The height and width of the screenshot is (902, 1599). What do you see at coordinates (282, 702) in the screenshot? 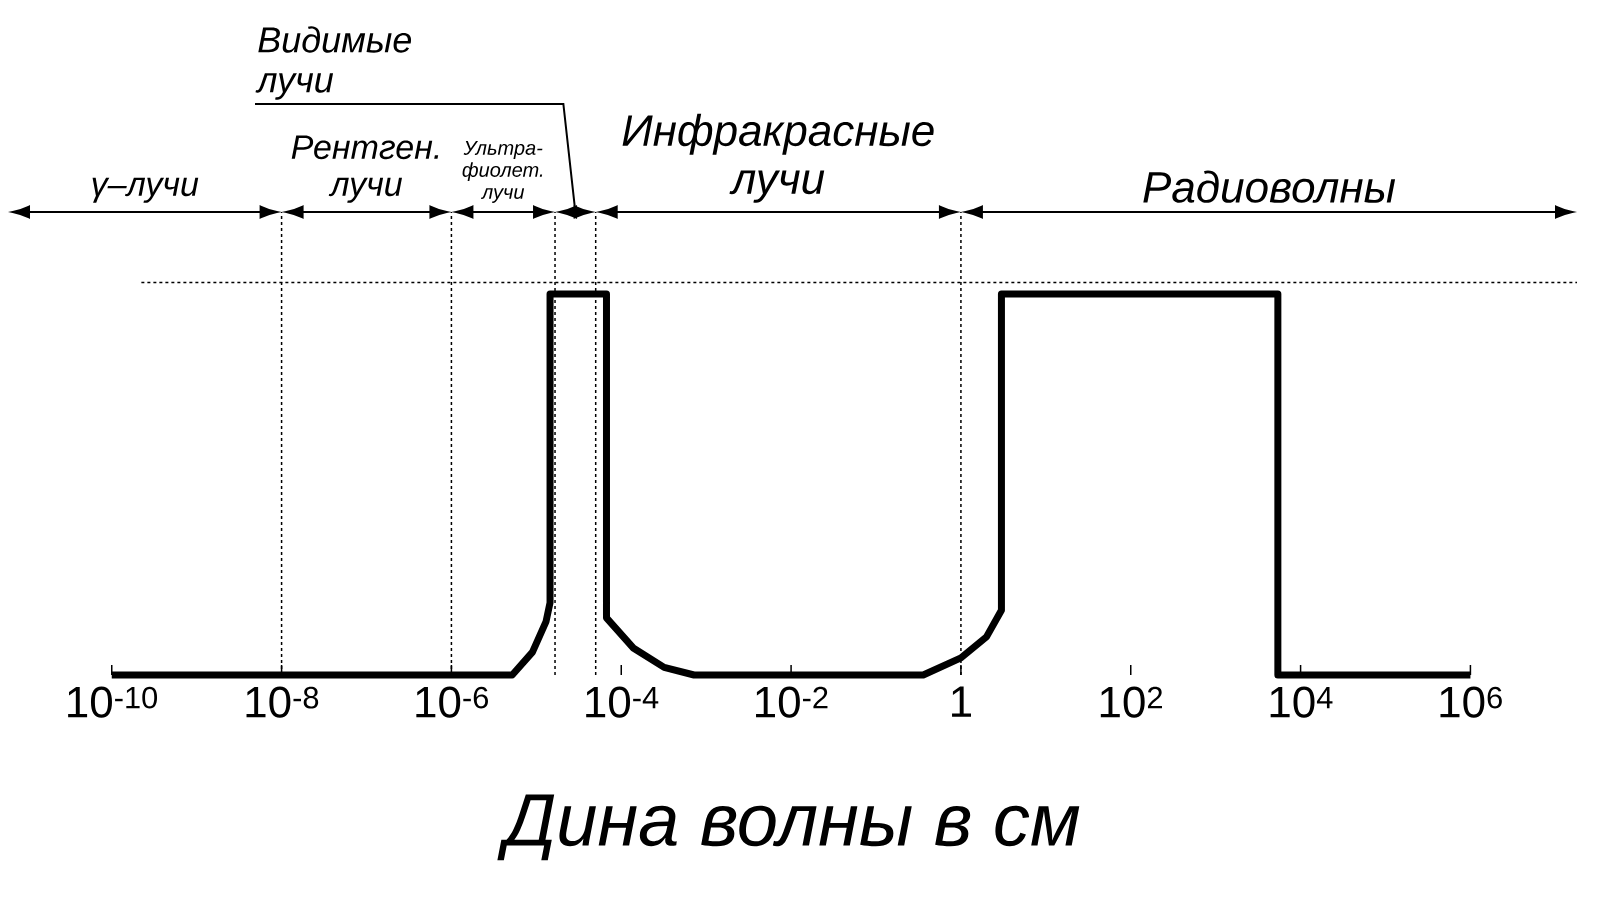
I see `x-tick-label: 10$^{-8}$` at bounding box center [282, 702].